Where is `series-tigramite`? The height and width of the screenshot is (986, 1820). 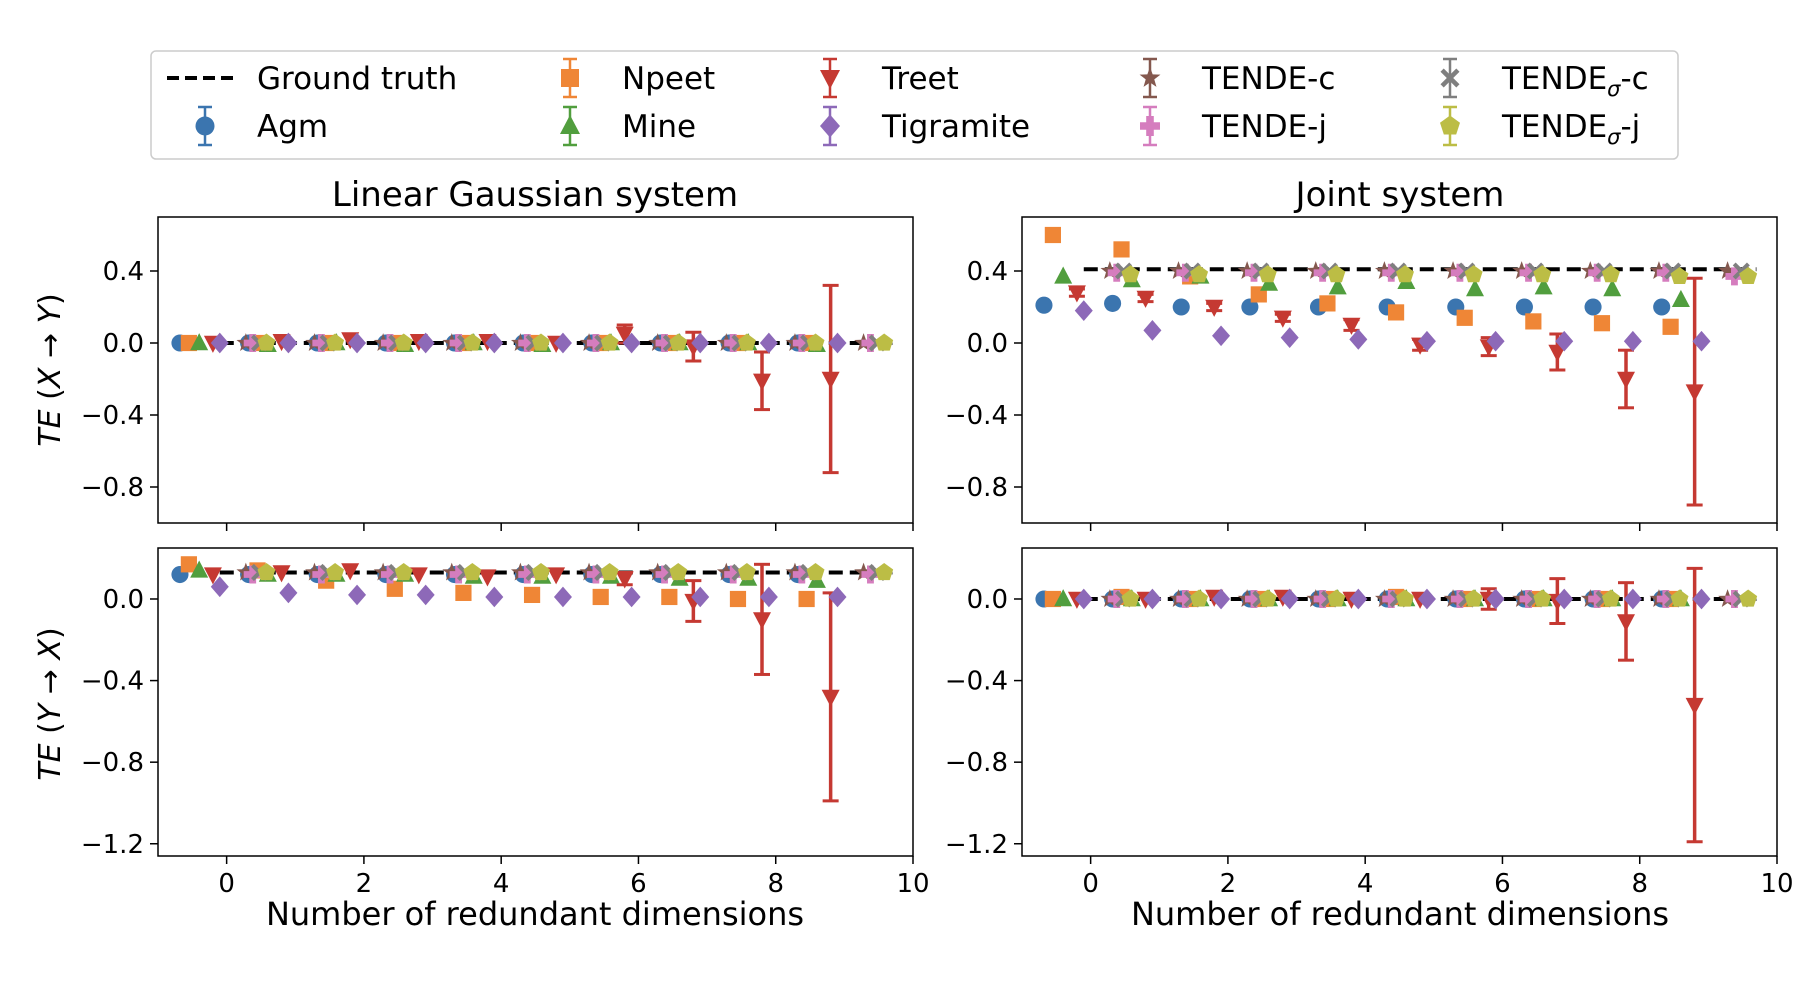
series-tigramite is located at coordinates (1392, 326).